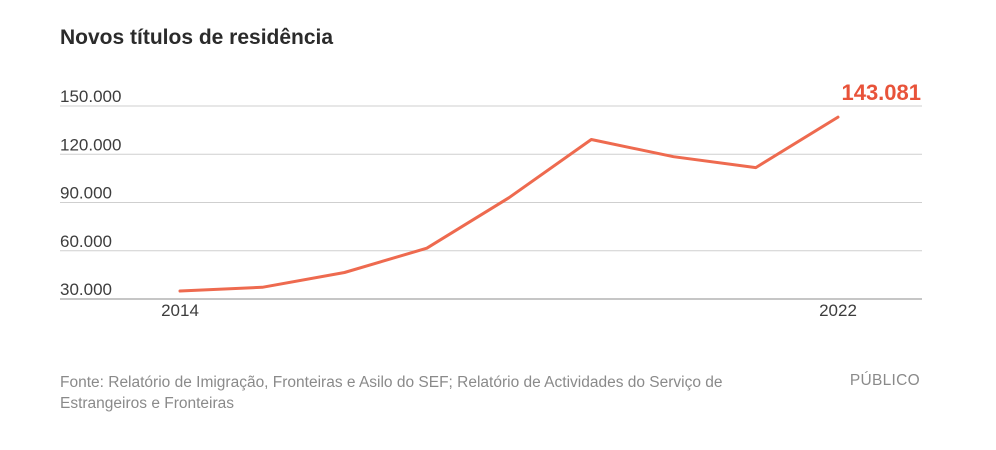 This screenshot has height=450, width=996. Describe the element at coordinates (881, 92) in the screenshot. I see `last-value-label: 143.081` at that location.